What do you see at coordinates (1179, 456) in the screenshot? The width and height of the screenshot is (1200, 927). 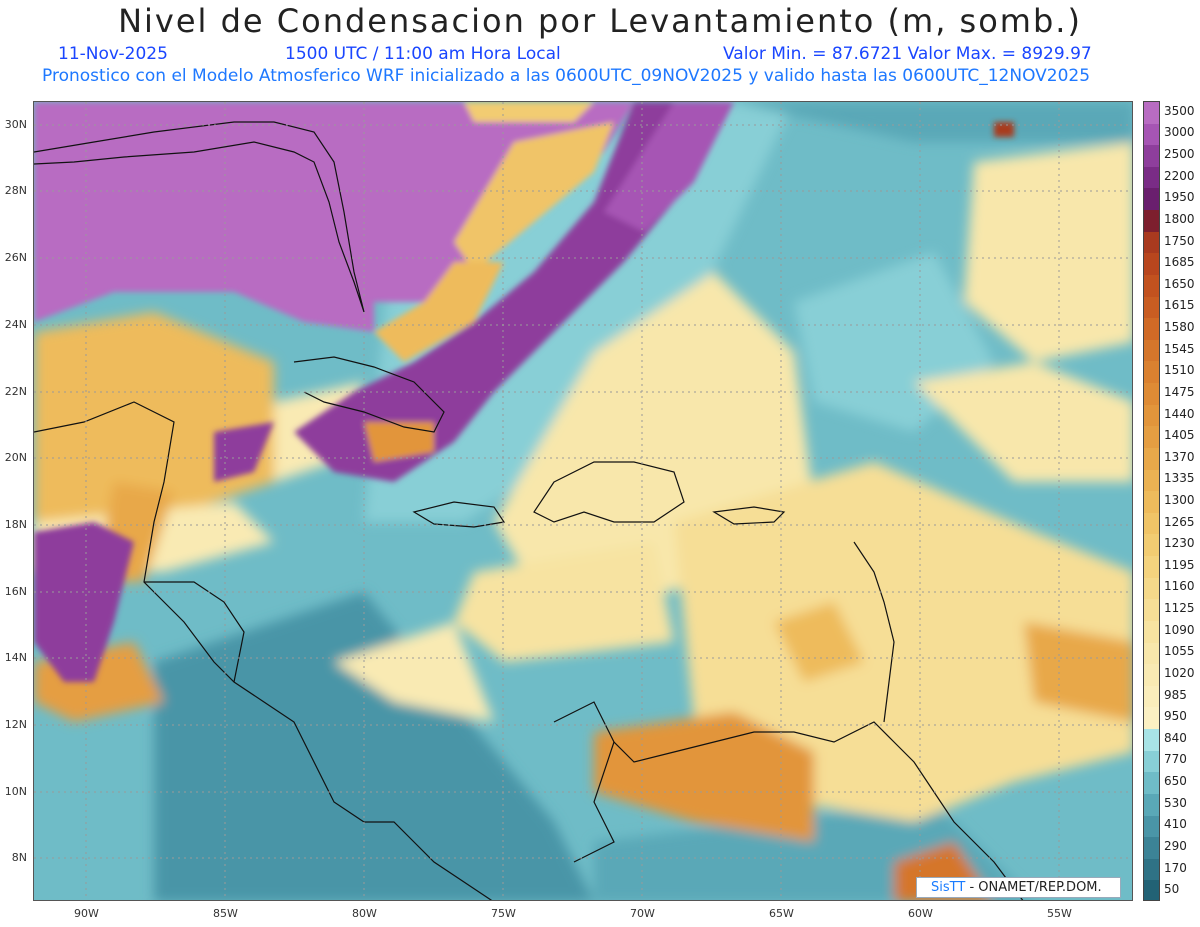 I see `colorbar-level-label: 1370` at bounding box center [1179, 456].